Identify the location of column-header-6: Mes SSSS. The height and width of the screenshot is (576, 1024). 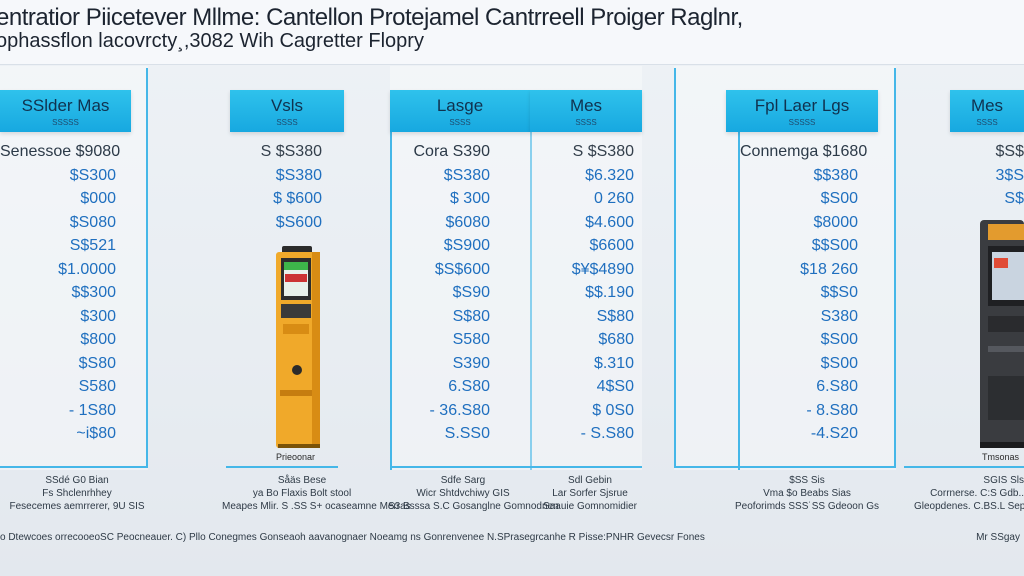
(987, 111).